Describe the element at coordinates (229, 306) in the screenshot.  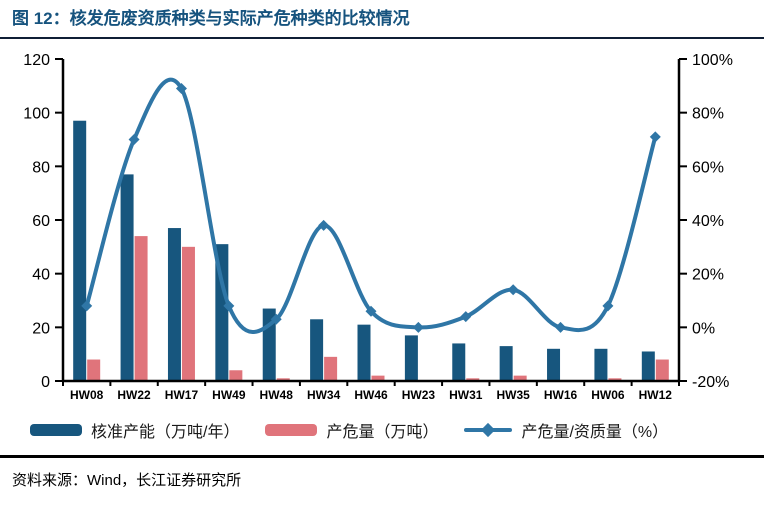
I see `ratio-point-HW49` at that location.